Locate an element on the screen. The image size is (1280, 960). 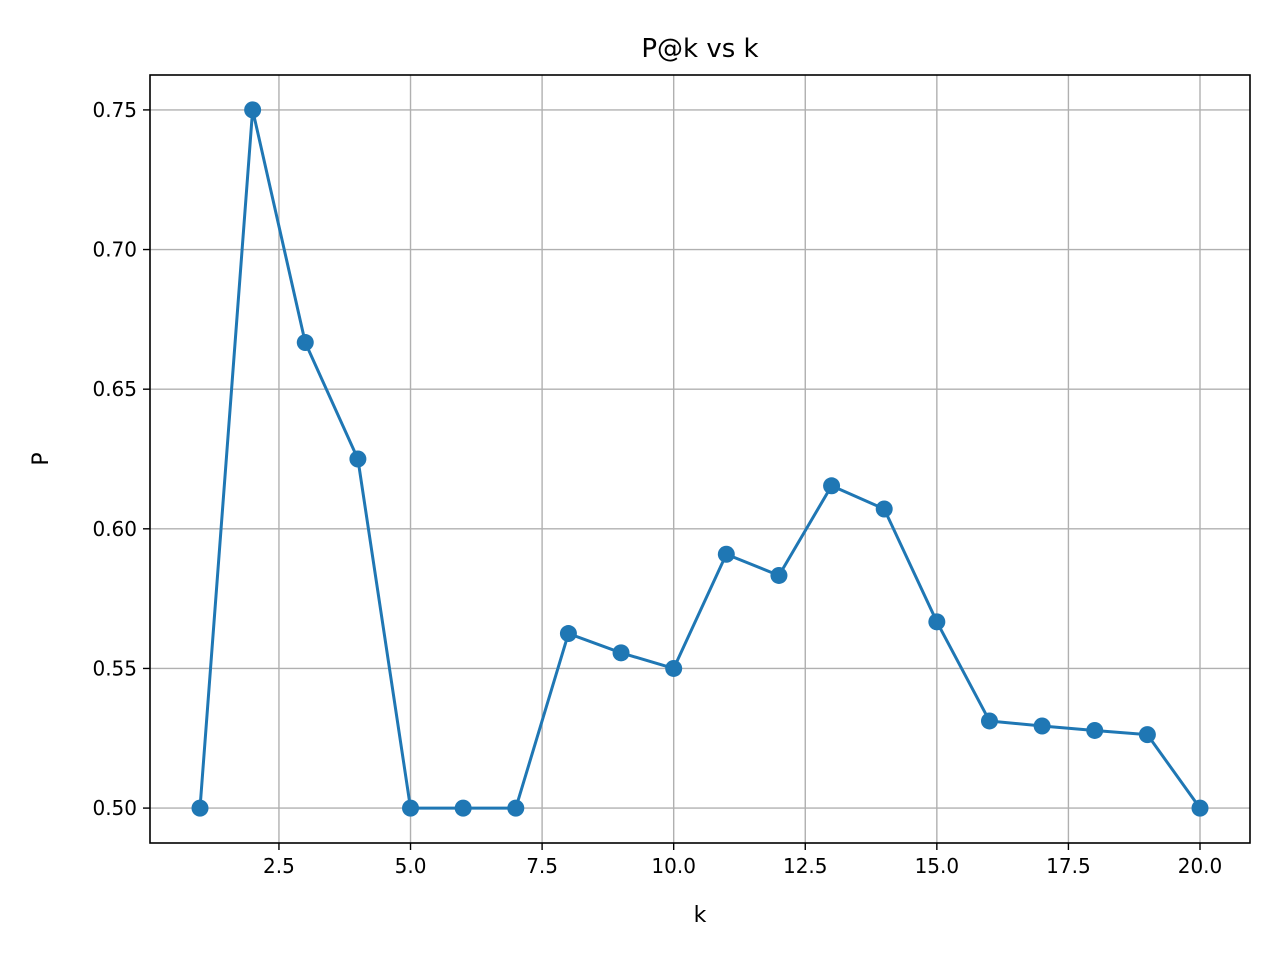
chart-title: P@k vs k is located at coordinates (699, 49).